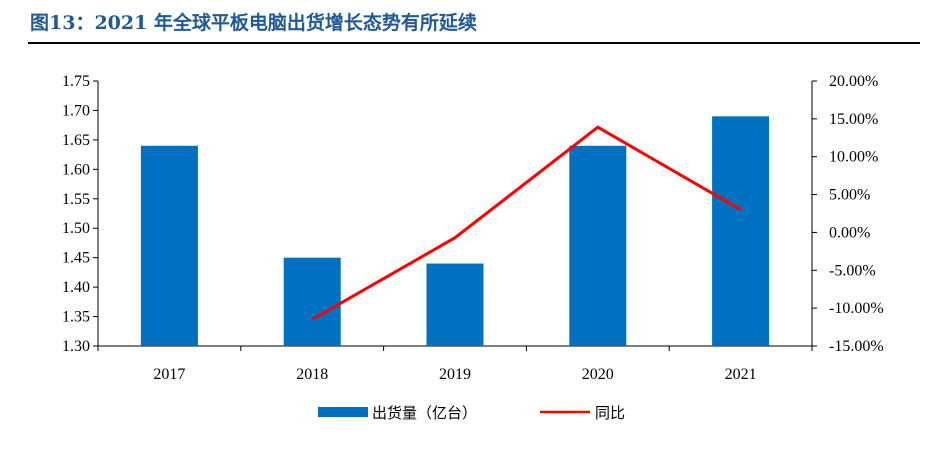  I want to click on bar-2018, so click(312, 301).